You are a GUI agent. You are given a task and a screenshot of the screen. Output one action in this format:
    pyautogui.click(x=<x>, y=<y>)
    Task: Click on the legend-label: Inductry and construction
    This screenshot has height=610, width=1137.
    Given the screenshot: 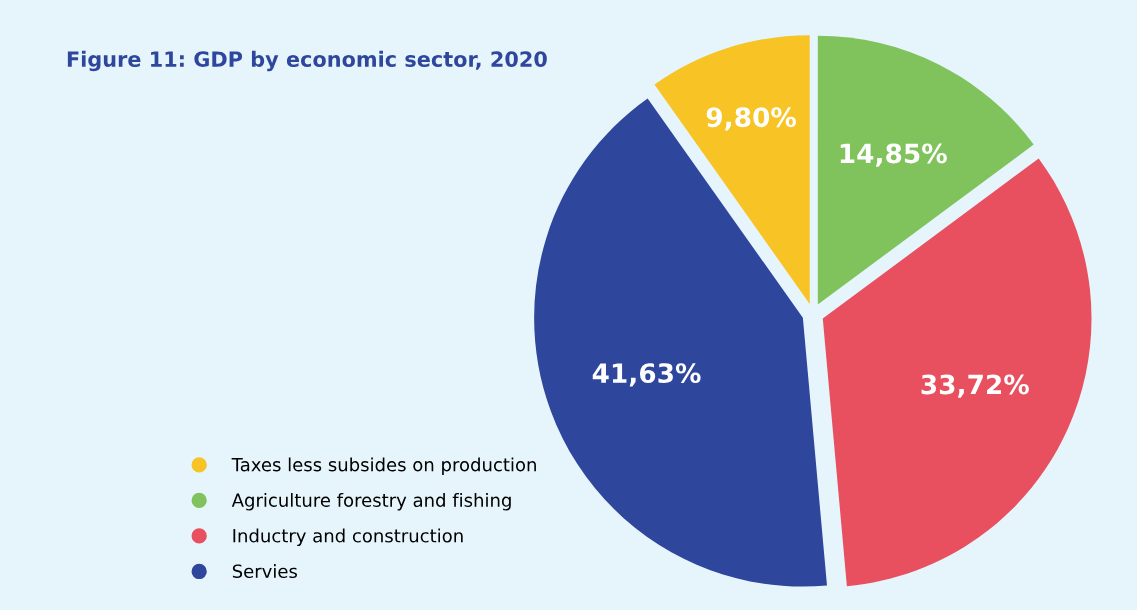 What is the action you would take?
    pyautogui.click(x=348, y=537)
    